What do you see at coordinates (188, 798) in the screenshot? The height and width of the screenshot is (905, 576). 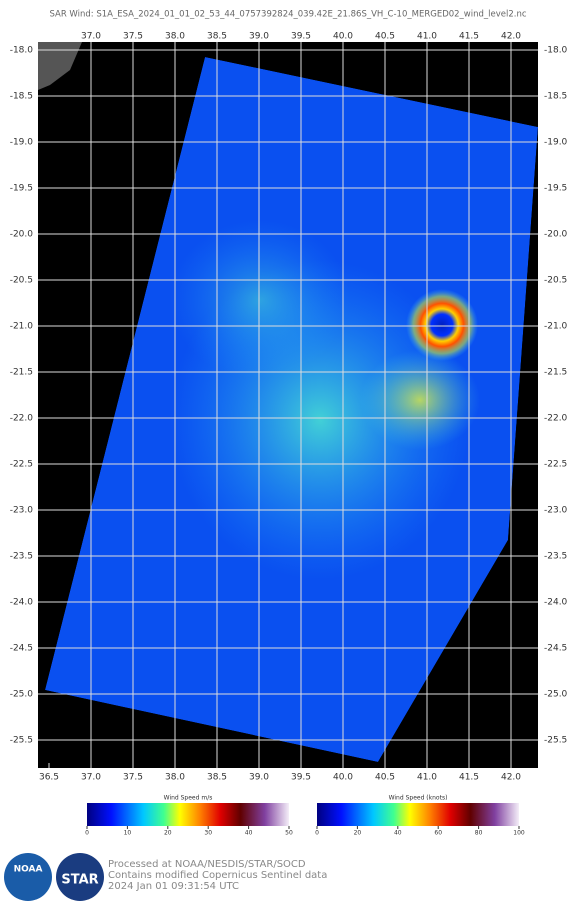 I see `colorbar-title: Wind Speed m/s` at bounding box center [188, 798].